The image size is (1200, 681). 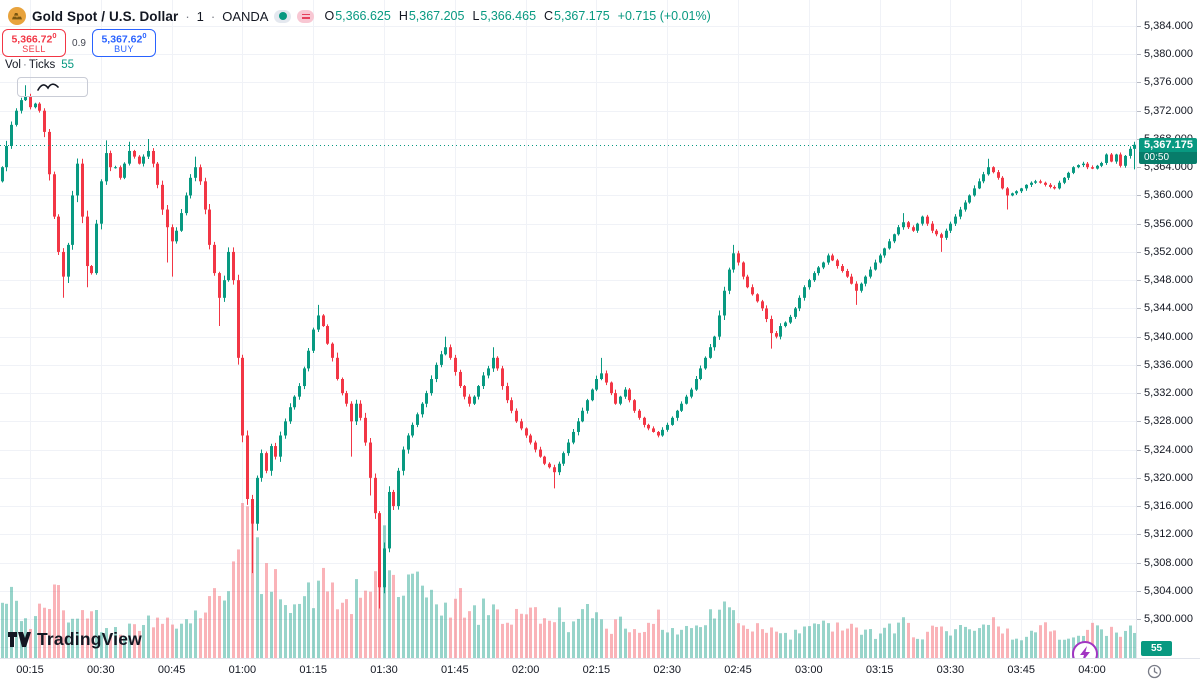 What do you see at coordinates (1168, 449) in the screenshot?
I see `price-axis-label: 5,324.000` at bounding box center [1168, 449].